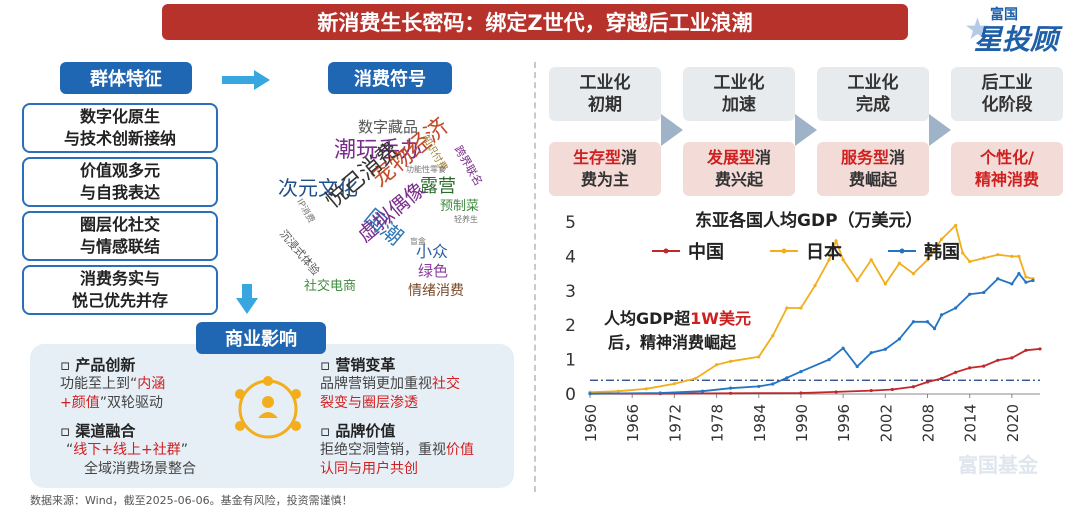 The height and width of the screenshot is (512, 1080). I want to click on biz-text-part: 拒绝空洞营销，重视, so click(383, 450).